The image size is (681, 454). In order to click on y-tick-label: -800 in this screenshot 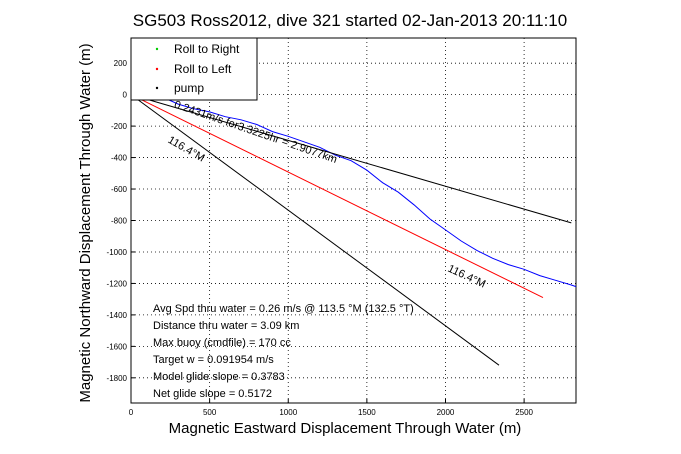, I will do `click(119, 221)`.